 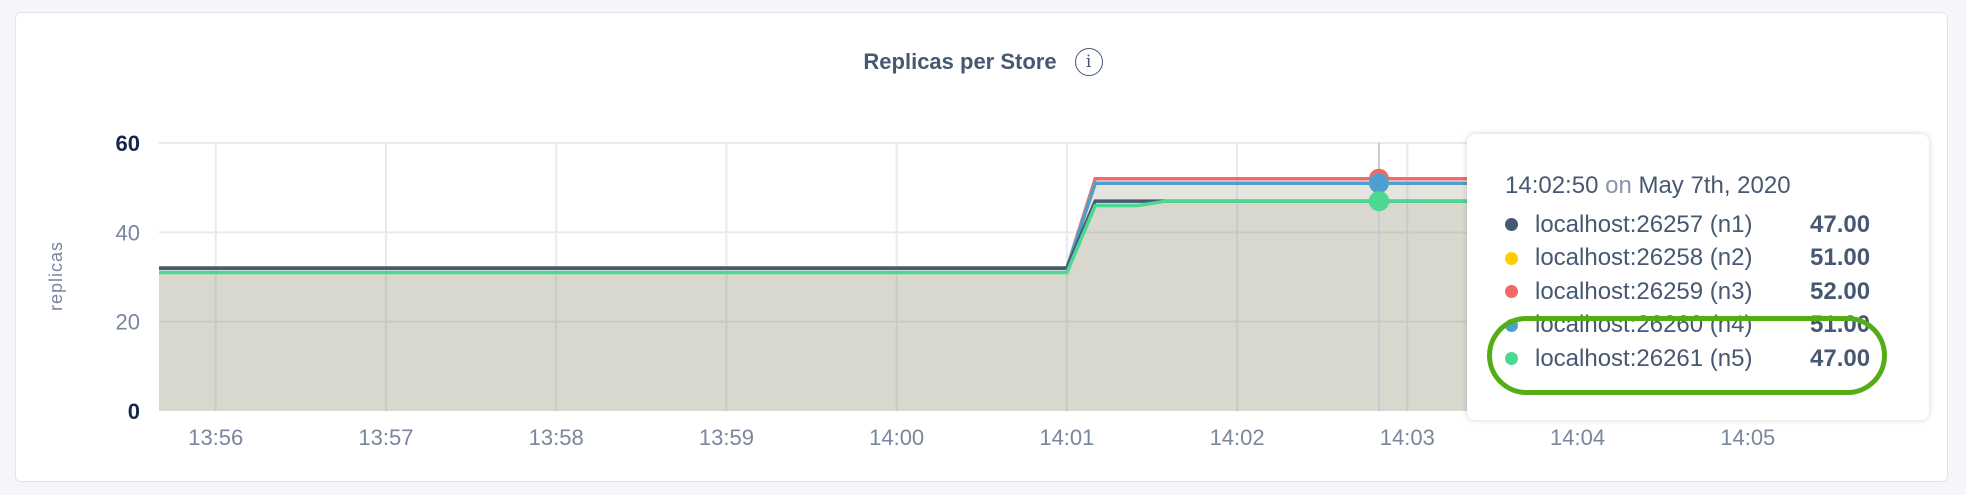 I want to click on tooltip-row: localhost:26258 (n2) 51.00, so click(x=1717, y=259).